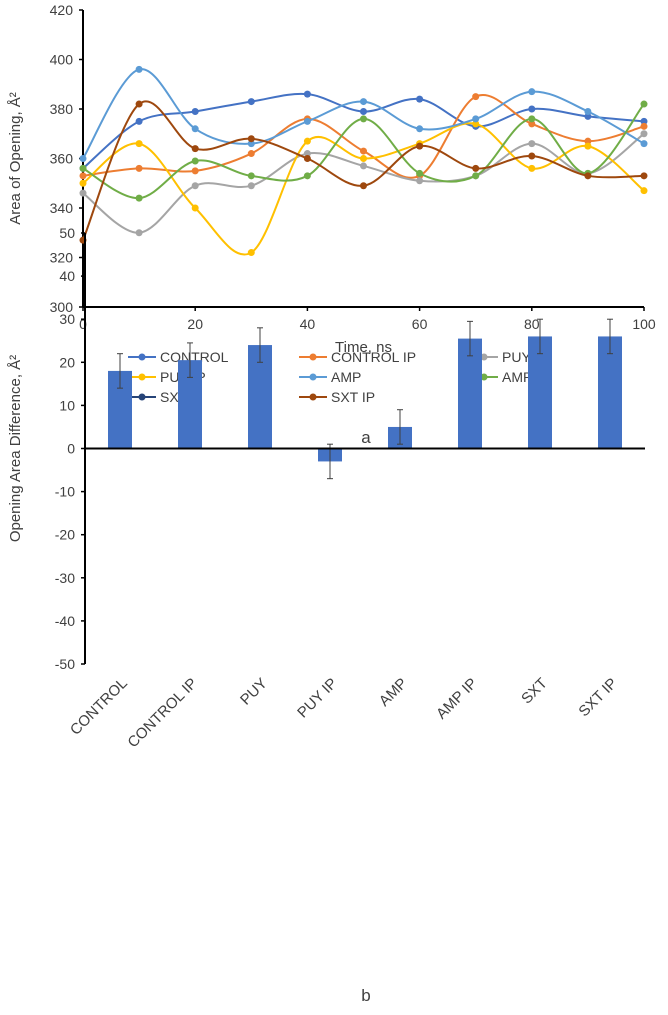 The height and width of the screenshot is (1015, 668). Describe the element at coordinates (353, 397) in the screenshot. I see `legend-label: SXT IP` at that location.